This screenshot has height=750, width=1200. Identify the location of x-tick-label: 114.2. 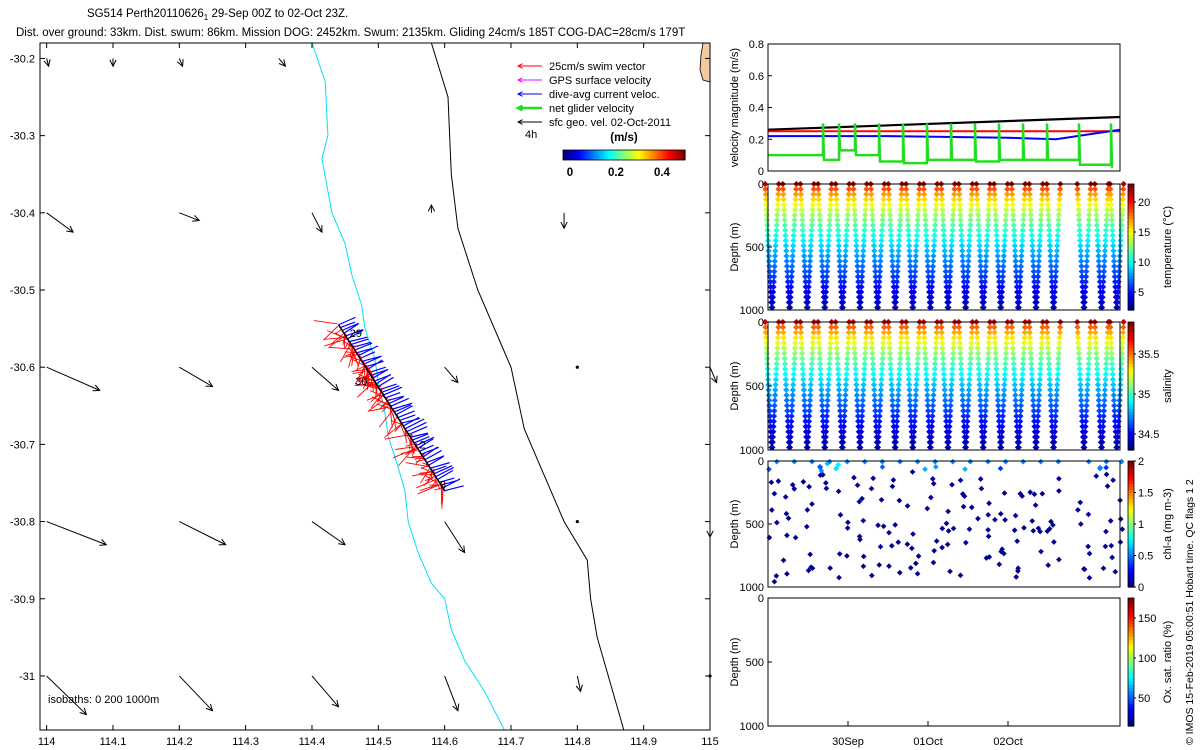
(179, 742).